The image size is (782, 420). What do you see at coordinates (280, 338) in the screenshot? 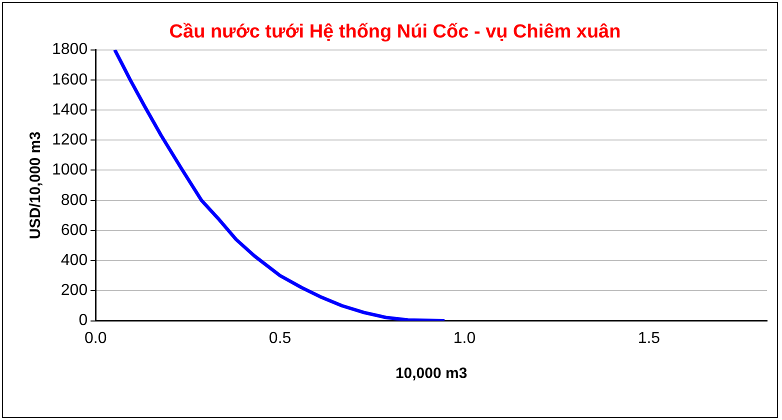
I see `x-tick-label: 0.5` at bounding box center [280, 338].